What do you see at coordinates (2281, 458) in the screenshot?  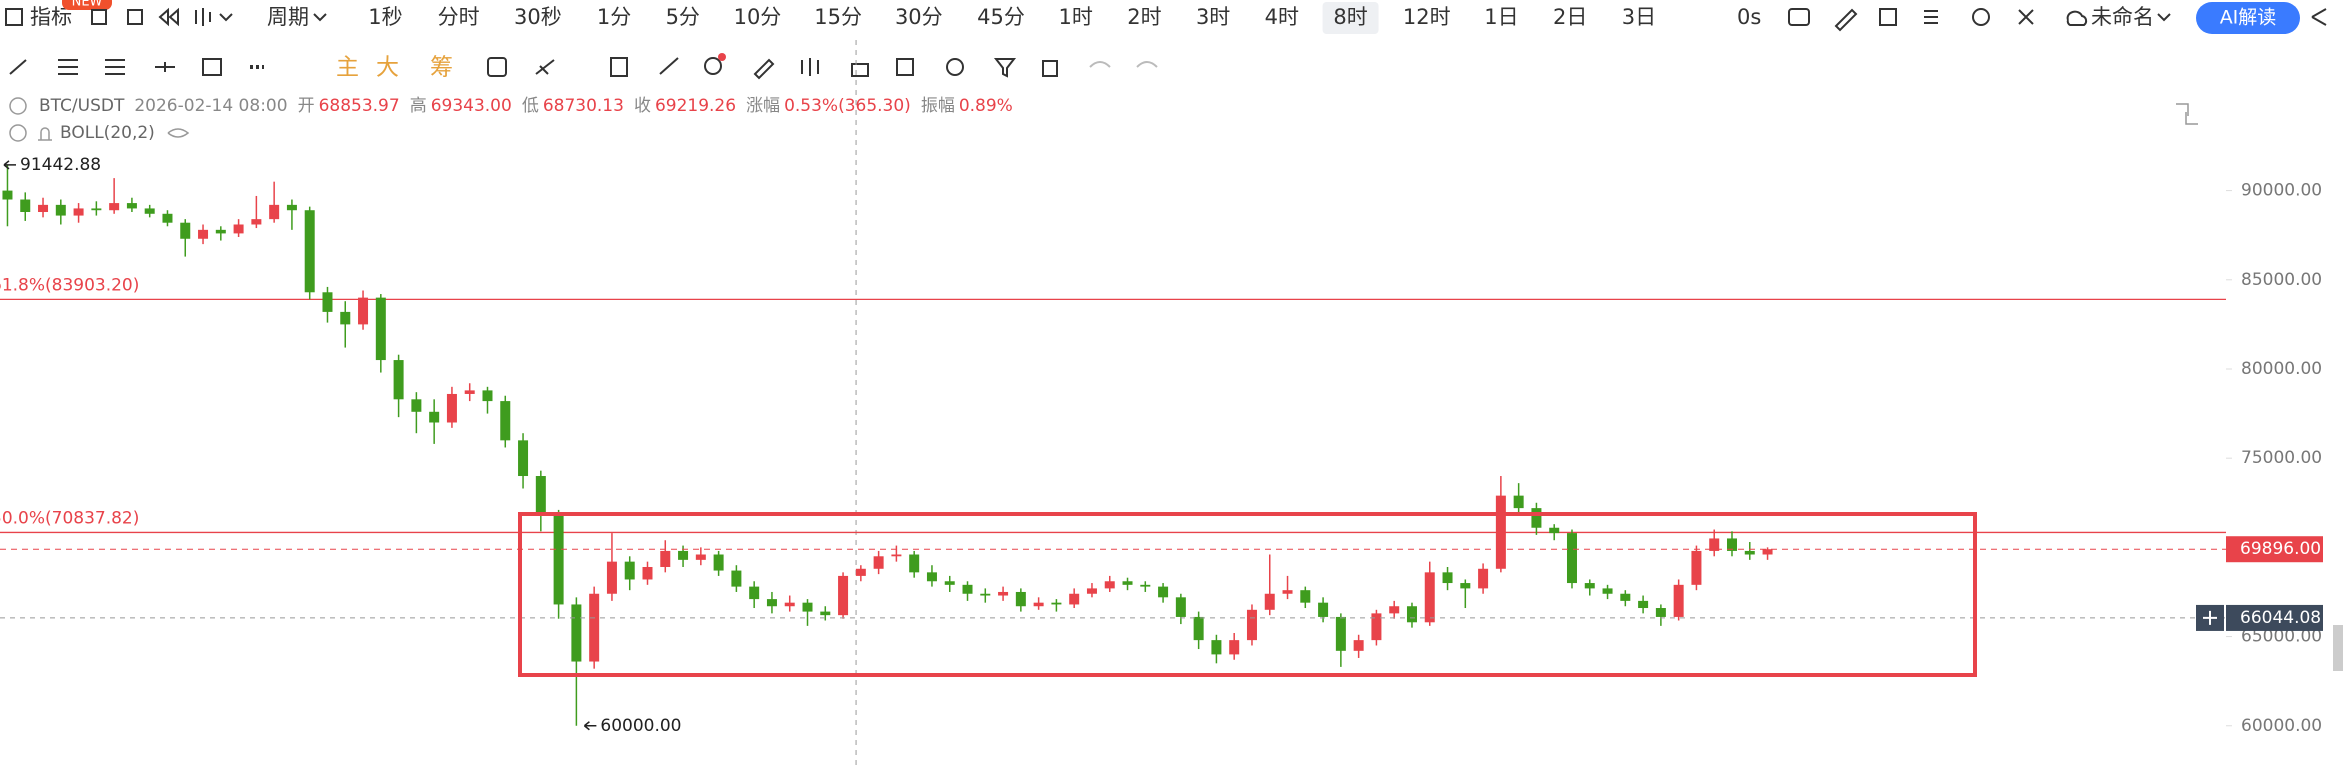 I see `y-tick-label: 75000.00` at bounding box center [2281, 458].